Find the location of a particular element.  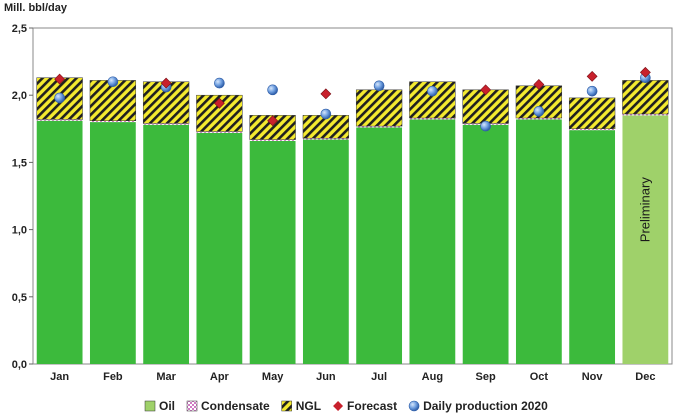

bar-oil-jan is located at coordinates (59, 242).